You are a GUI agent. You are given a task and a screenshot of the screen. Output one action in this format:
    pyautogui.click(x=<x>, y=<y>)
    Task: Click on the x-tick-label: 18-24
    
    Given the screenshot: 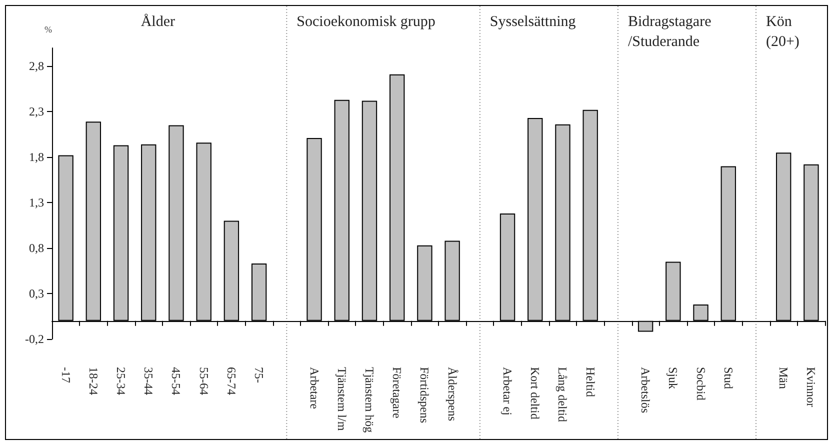 What is the action you would take?
    pyautogui.click(x=93, y=381)
    